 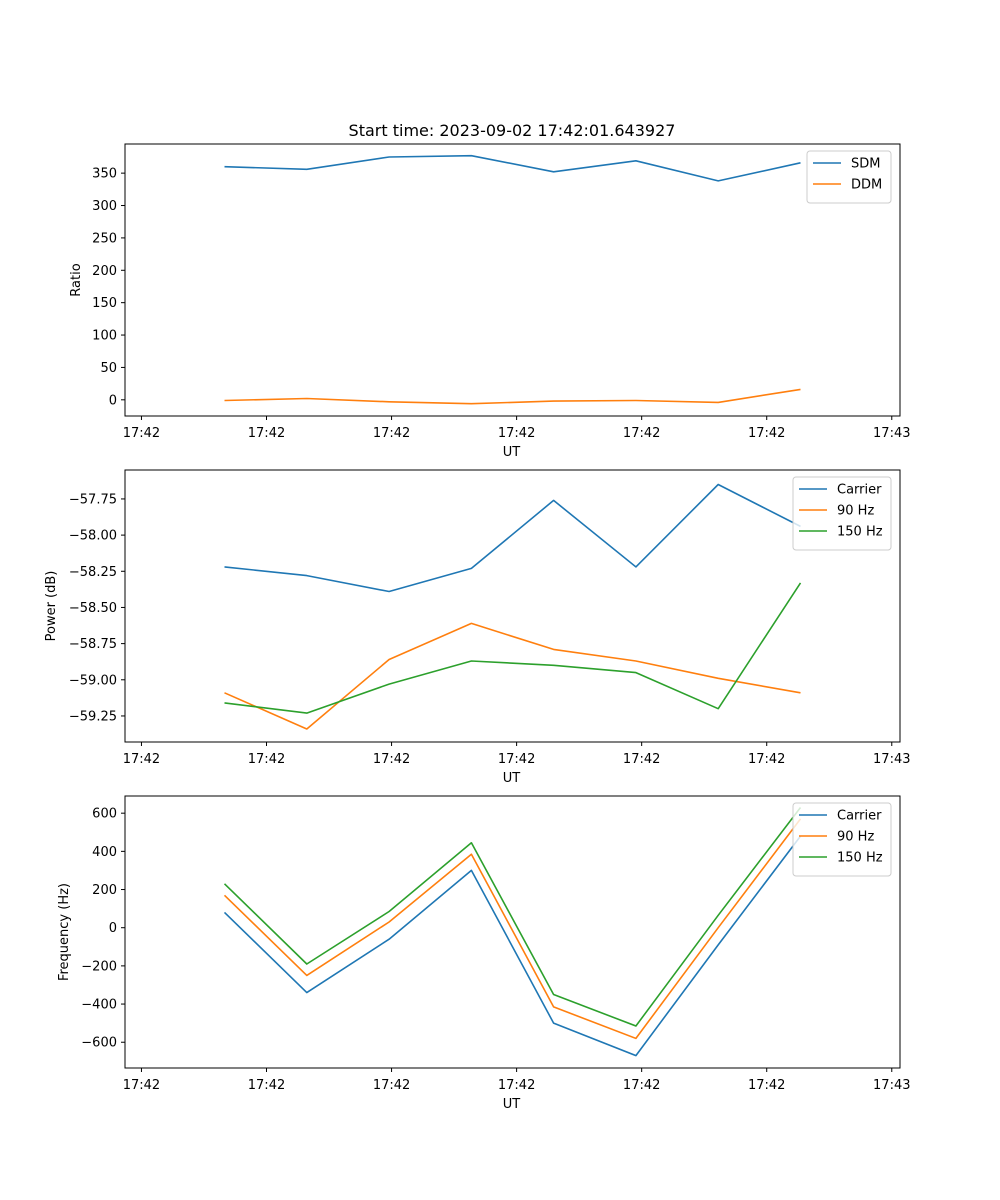 I want to click on legend-box, so click(x=849, y=177).